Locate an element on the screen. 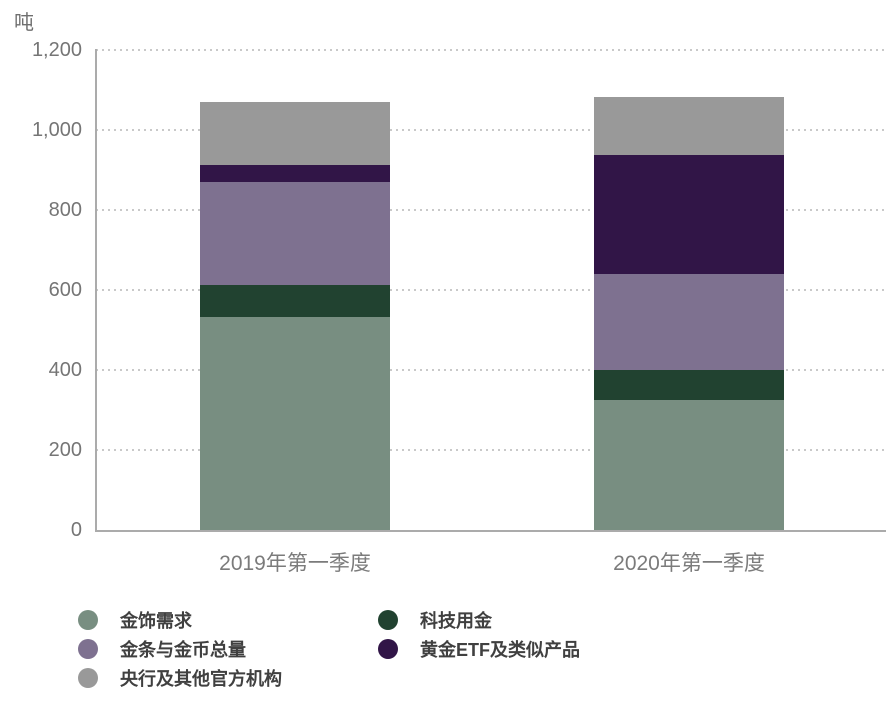  legend-label: 金饰需求 is located at coordinates (156, 620).